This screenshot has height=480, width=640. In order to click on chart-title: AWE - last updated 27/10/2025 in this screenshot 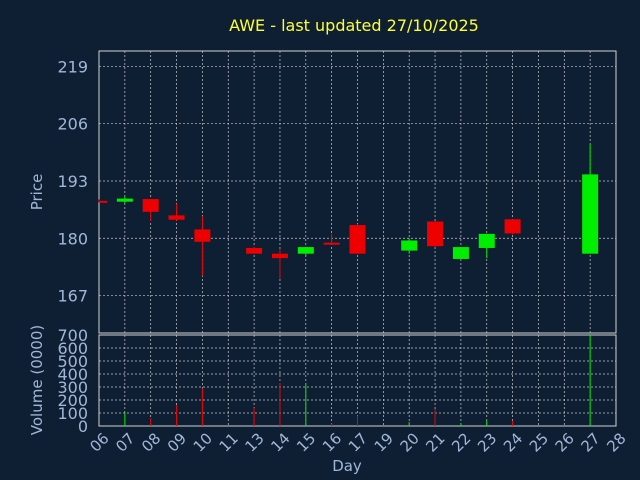, I will do `click(354, 25)`.